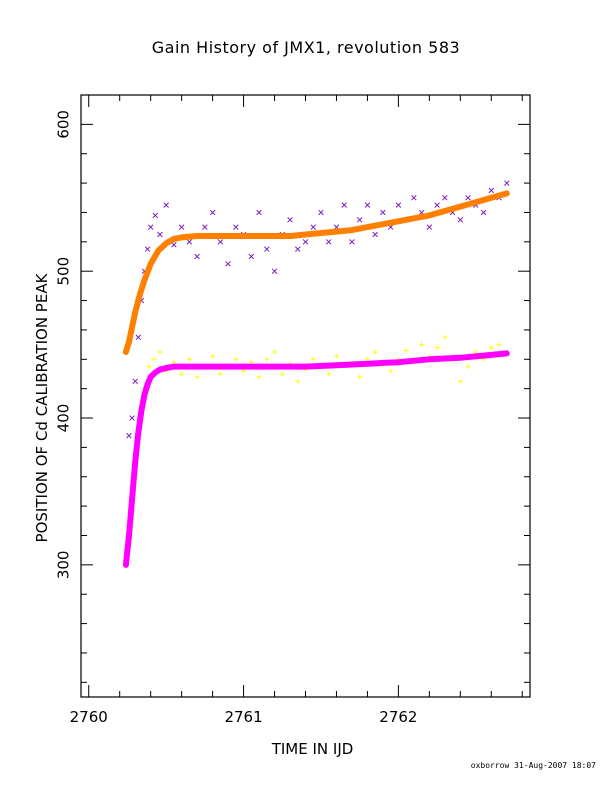 This screenshot has width=612, height=792. I want to click on y-axis-label: POSITION OF Cd CALIBRATION PEAK, so click(42, 408).